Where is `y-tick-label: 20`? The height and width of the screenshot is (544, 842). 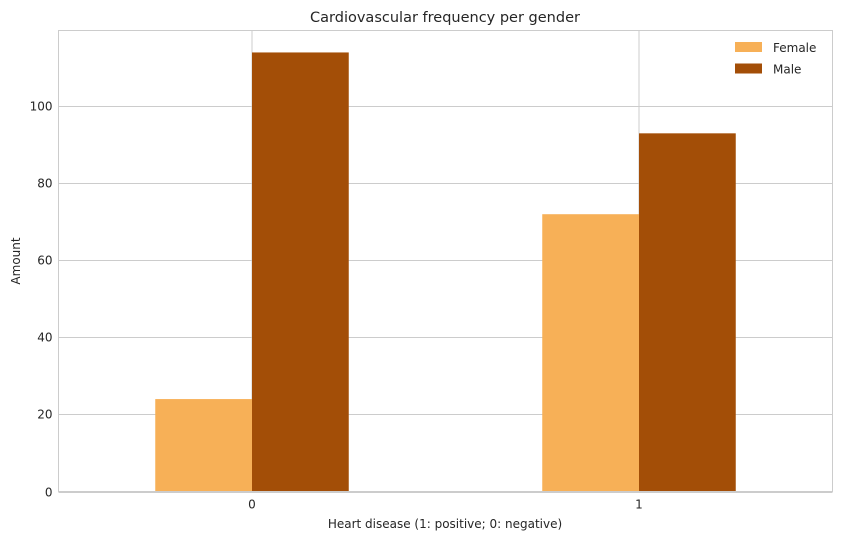 y-tick-label: 20 is located at coordinates (44, 415).